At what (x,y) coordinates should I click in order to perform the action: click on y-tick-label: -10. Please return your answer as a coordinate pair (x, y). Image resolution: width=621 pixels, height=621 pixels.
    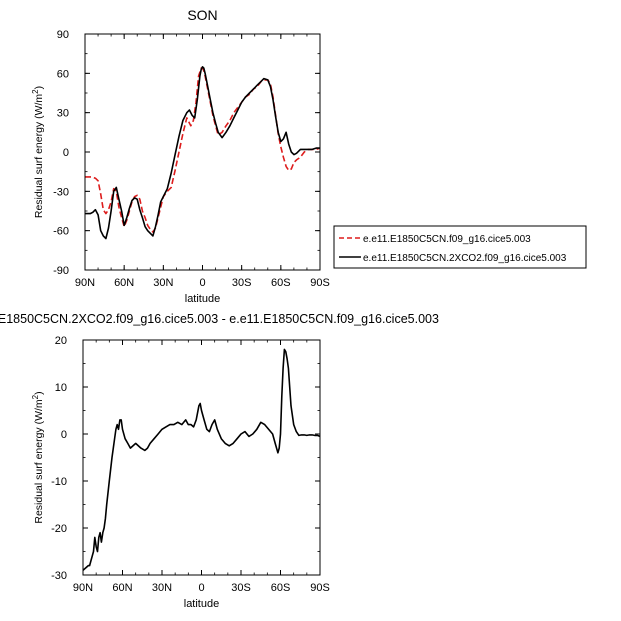
    Looking at the image, I should click on (59, 482).